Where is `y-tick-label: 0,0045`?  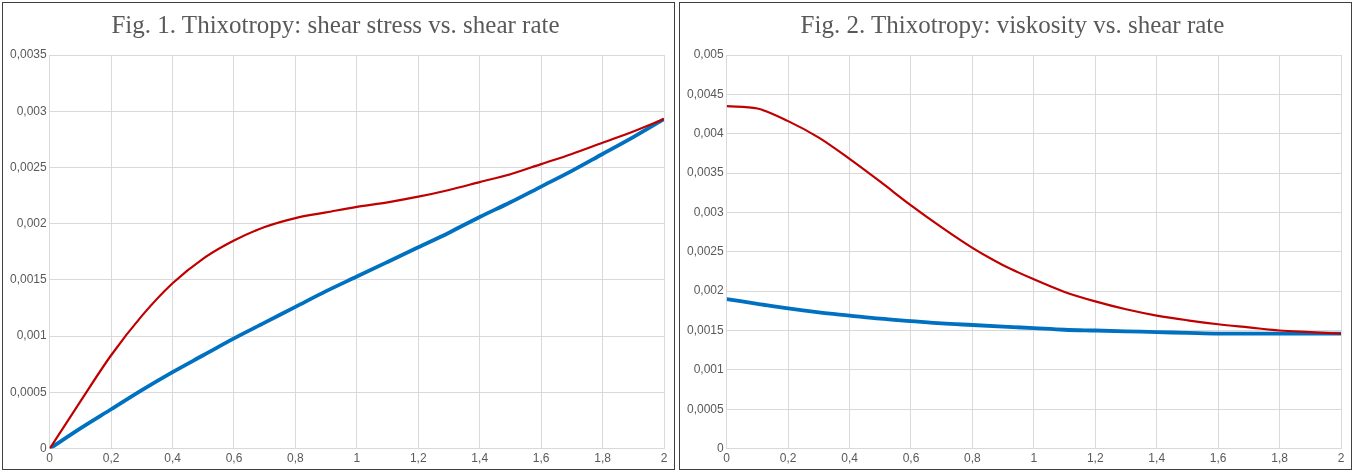 y-tick-label: 0,0045 is located at coordinates (706, 93).